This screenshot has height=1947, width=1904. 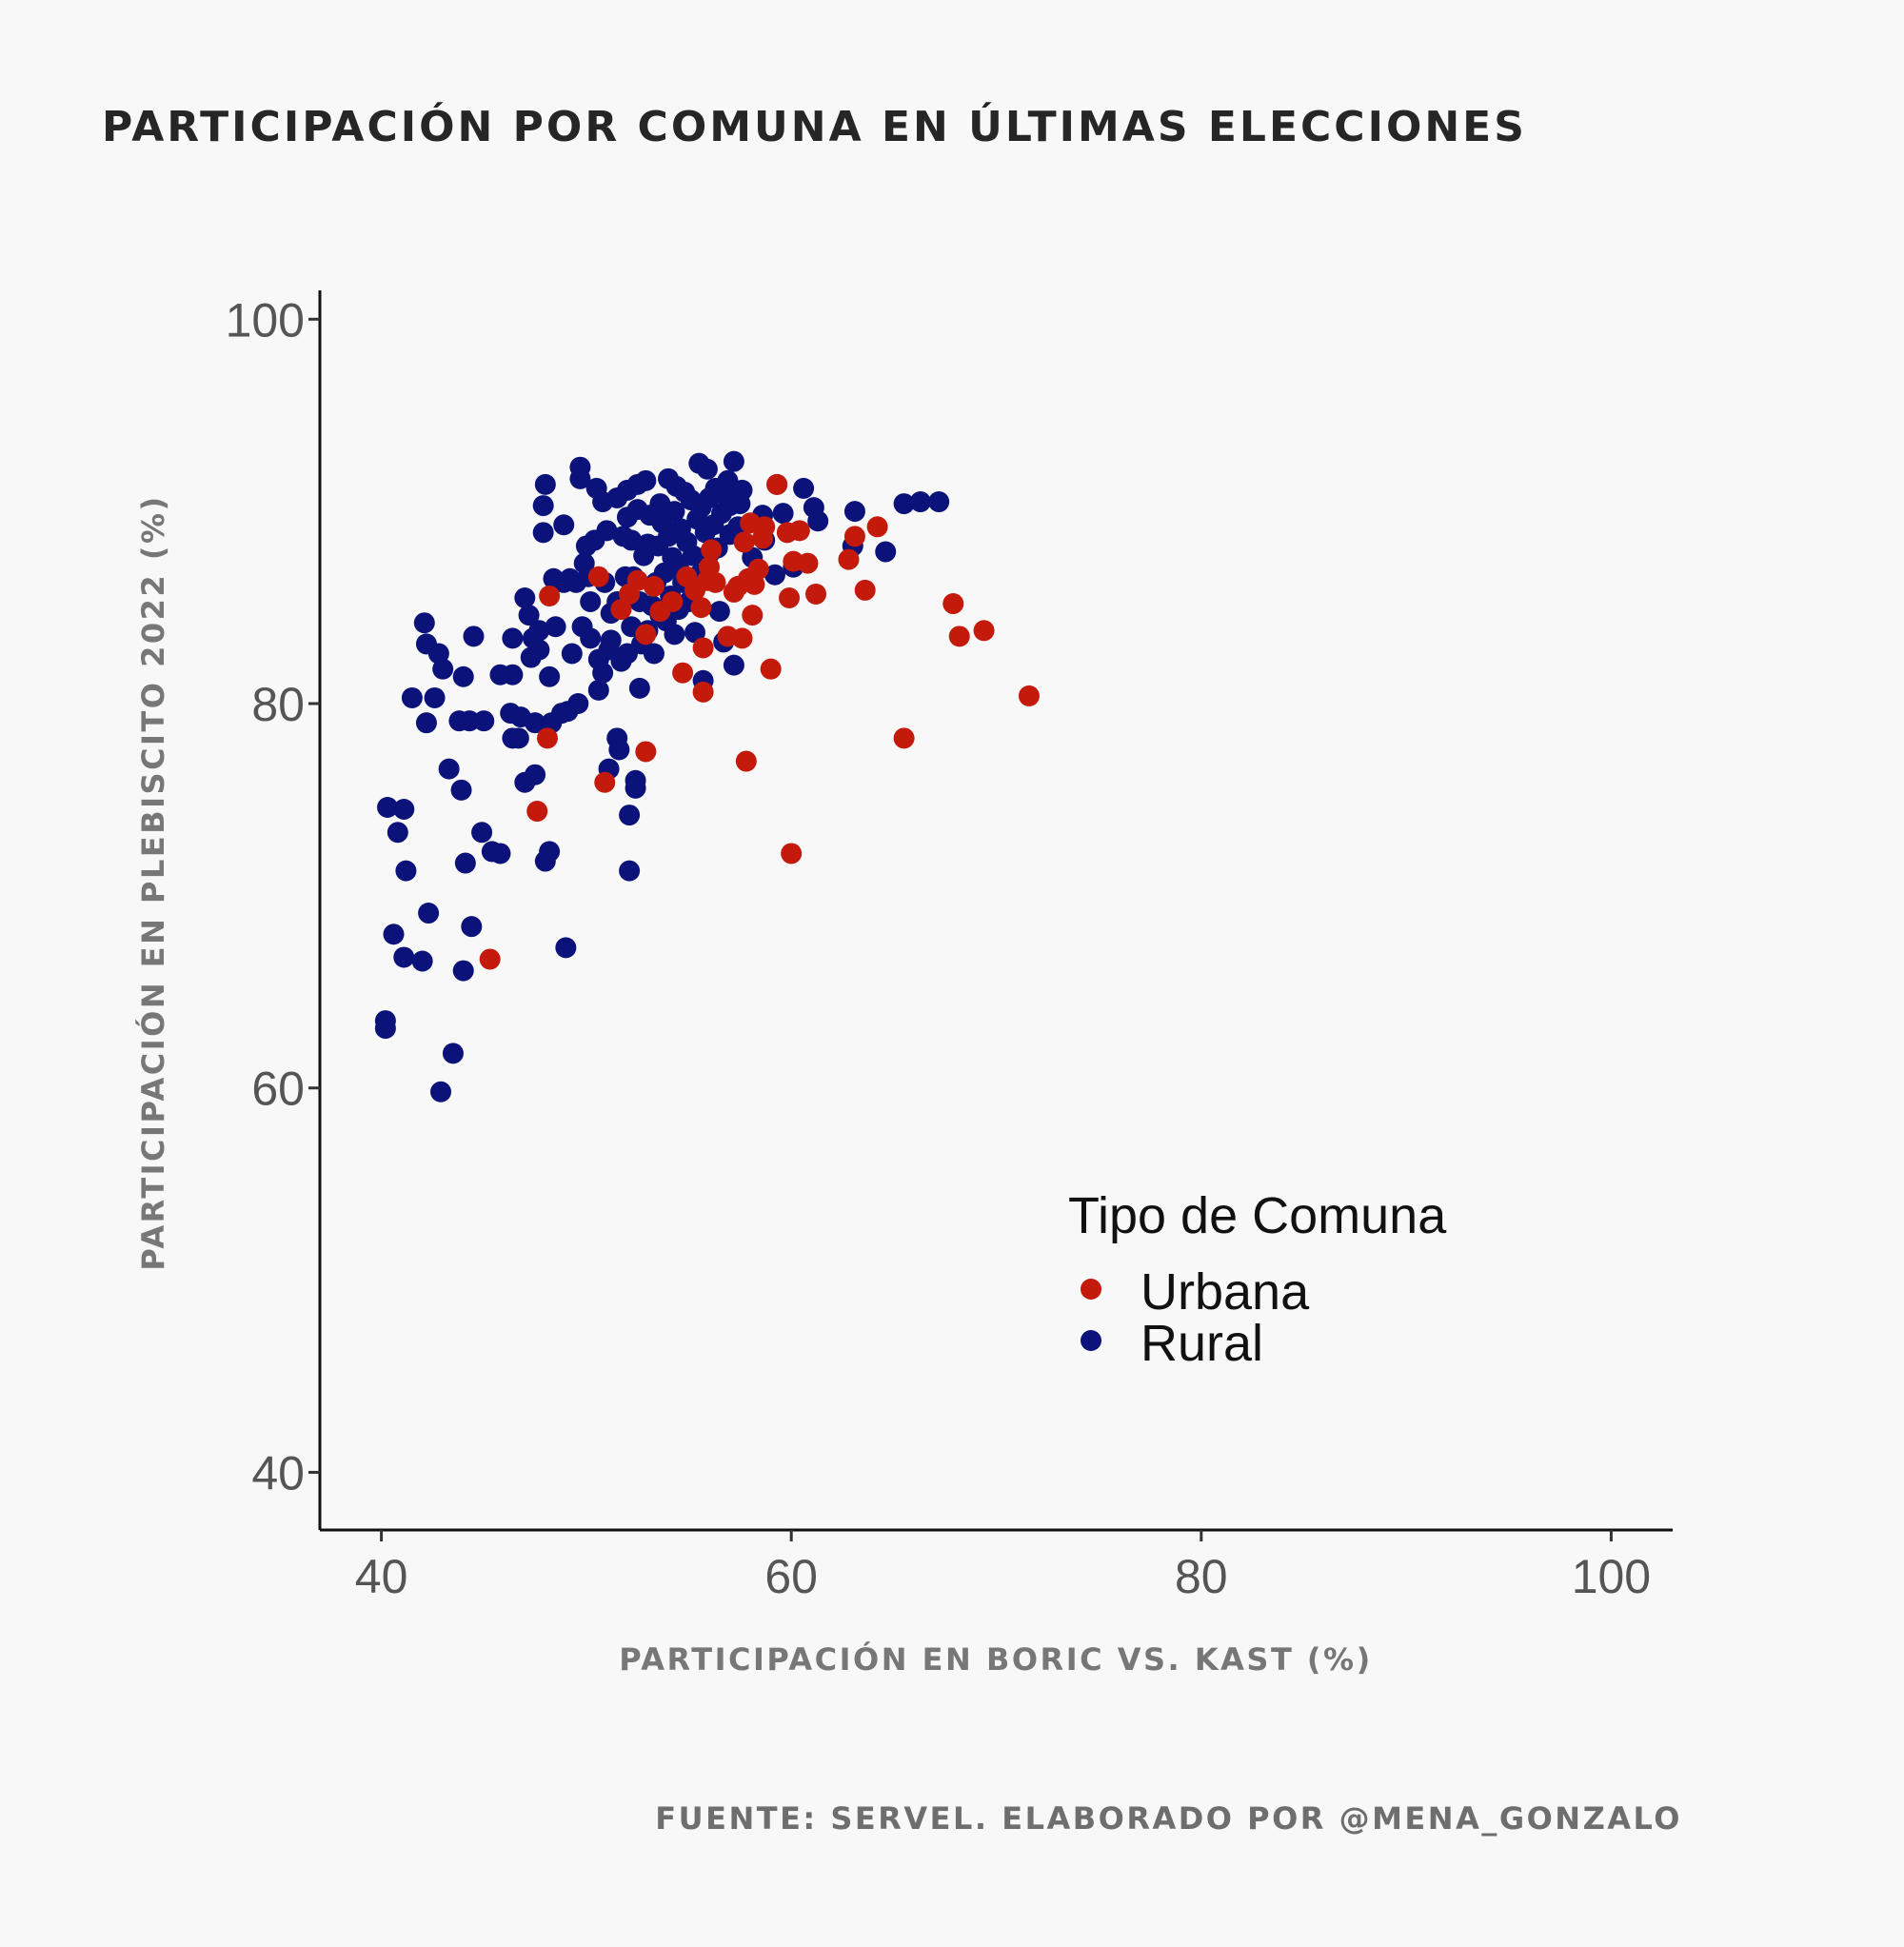 I want to click on y-axis-title: PARTICIPACIÓN EN PLEBISCITO 2022 (%), so click(x=152, y=882).